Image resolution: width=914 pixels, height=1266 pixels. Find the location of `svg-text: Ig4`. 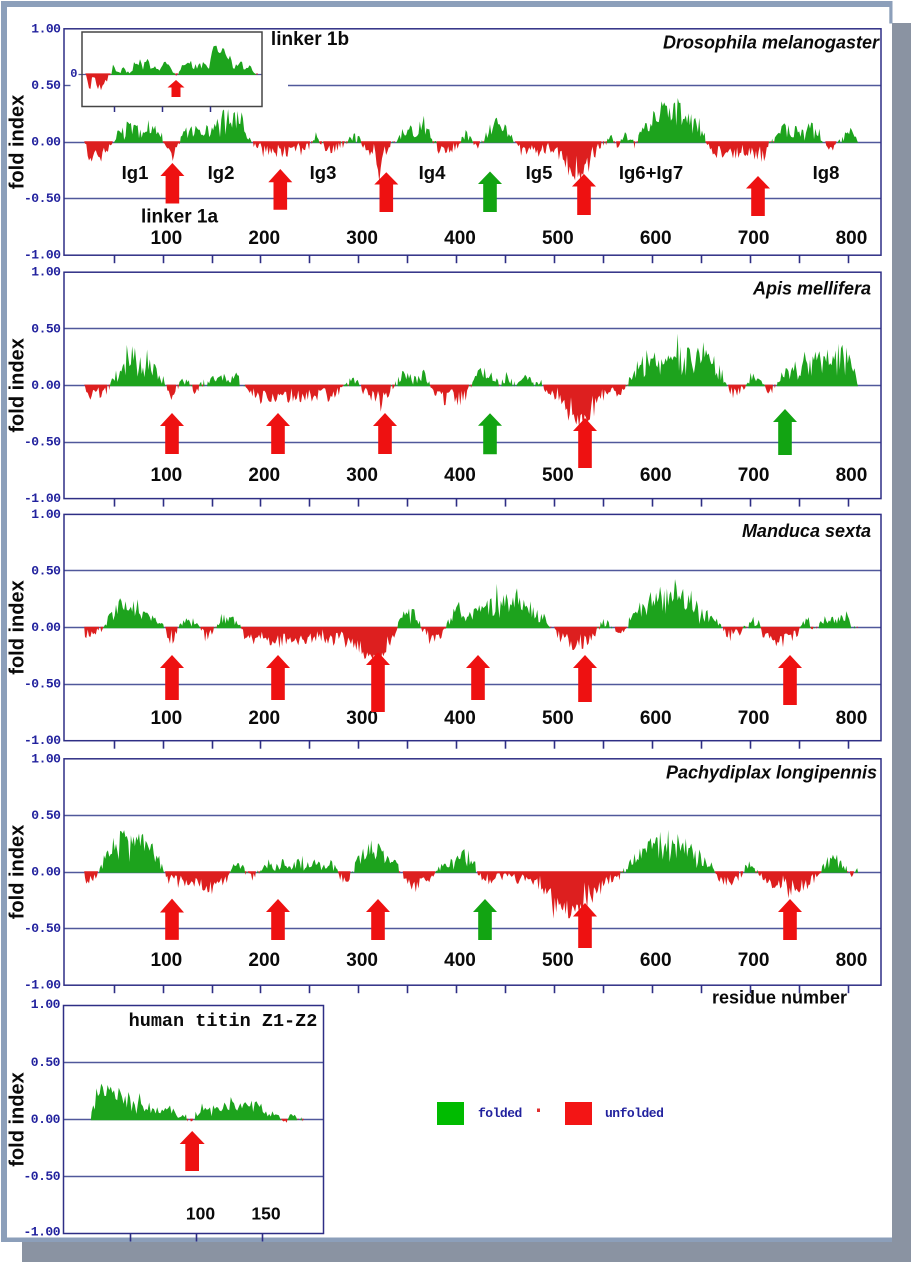

svg-text: Ig4 is located at coordinates (432, 172).